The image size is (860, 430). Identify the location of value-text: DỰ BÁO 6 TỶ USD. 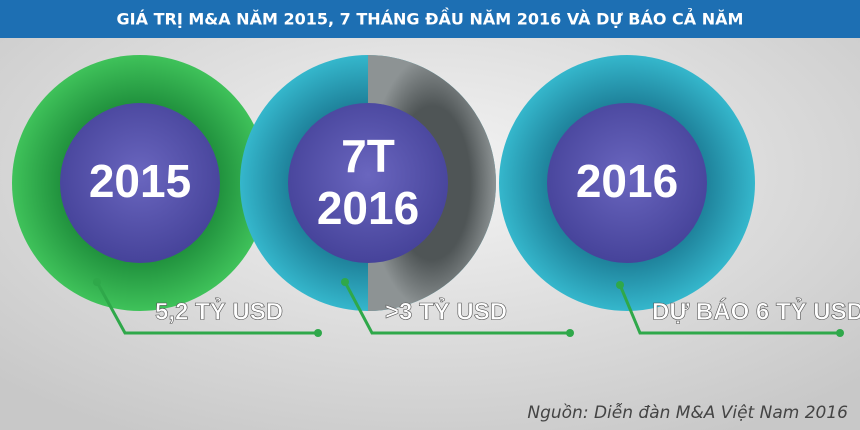
(756, 310).